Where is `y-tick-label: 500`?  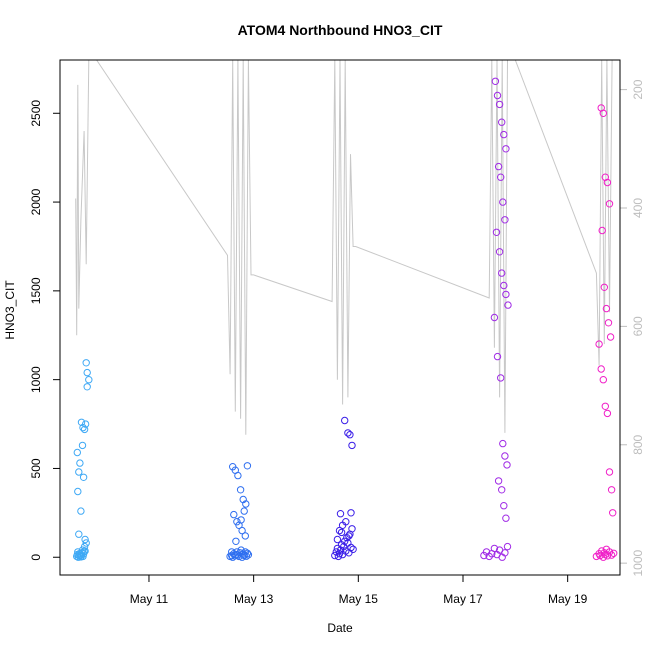 y-tick-label: 500 is located at coordinates (36, 468).